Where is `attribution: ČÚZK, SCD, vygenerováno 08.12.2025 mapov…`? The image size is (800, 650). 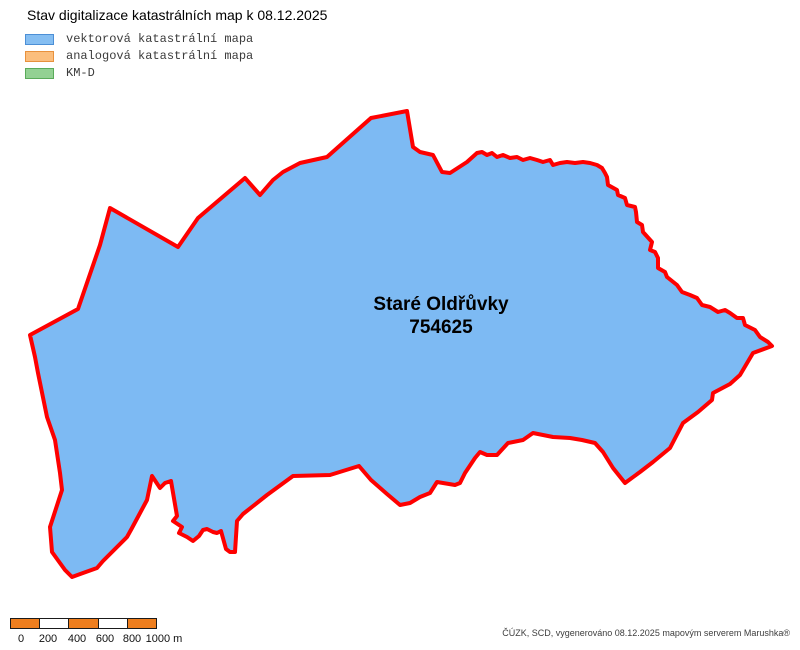
attribution: ČÚZK, SCD, vygenerováno 08.12.2025 mapov… is located at coordinates (646, 633).